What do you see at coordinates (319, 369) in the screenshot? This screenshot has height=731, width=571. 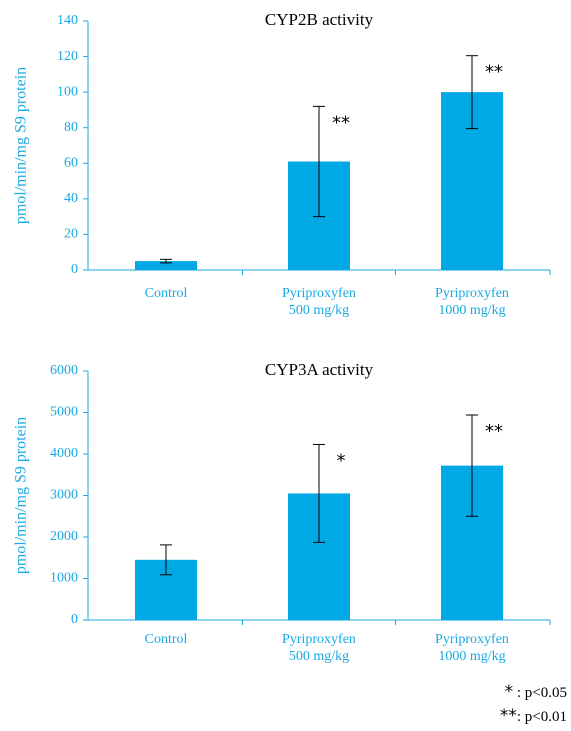 I see `chart2-title: CYP3A activity` at bounding box center [319, 369].